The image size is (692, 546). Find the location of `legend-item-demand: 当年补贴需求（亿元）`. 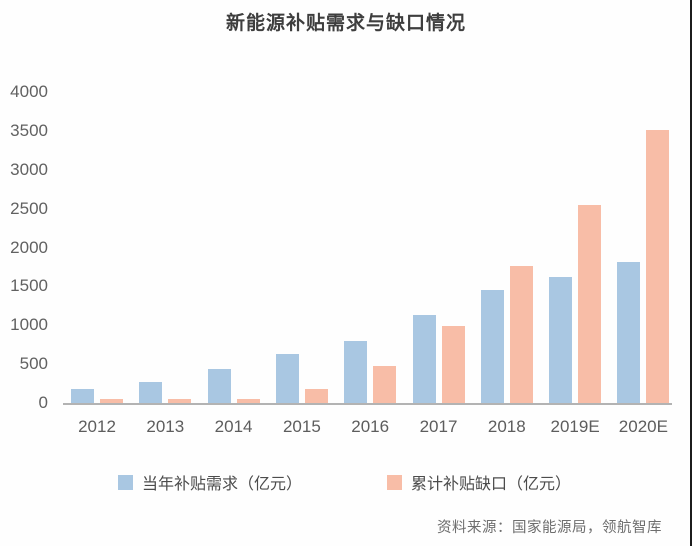

legend-item-demand: 当年补贴需求（亿元） is located at coordinates (210, 482).